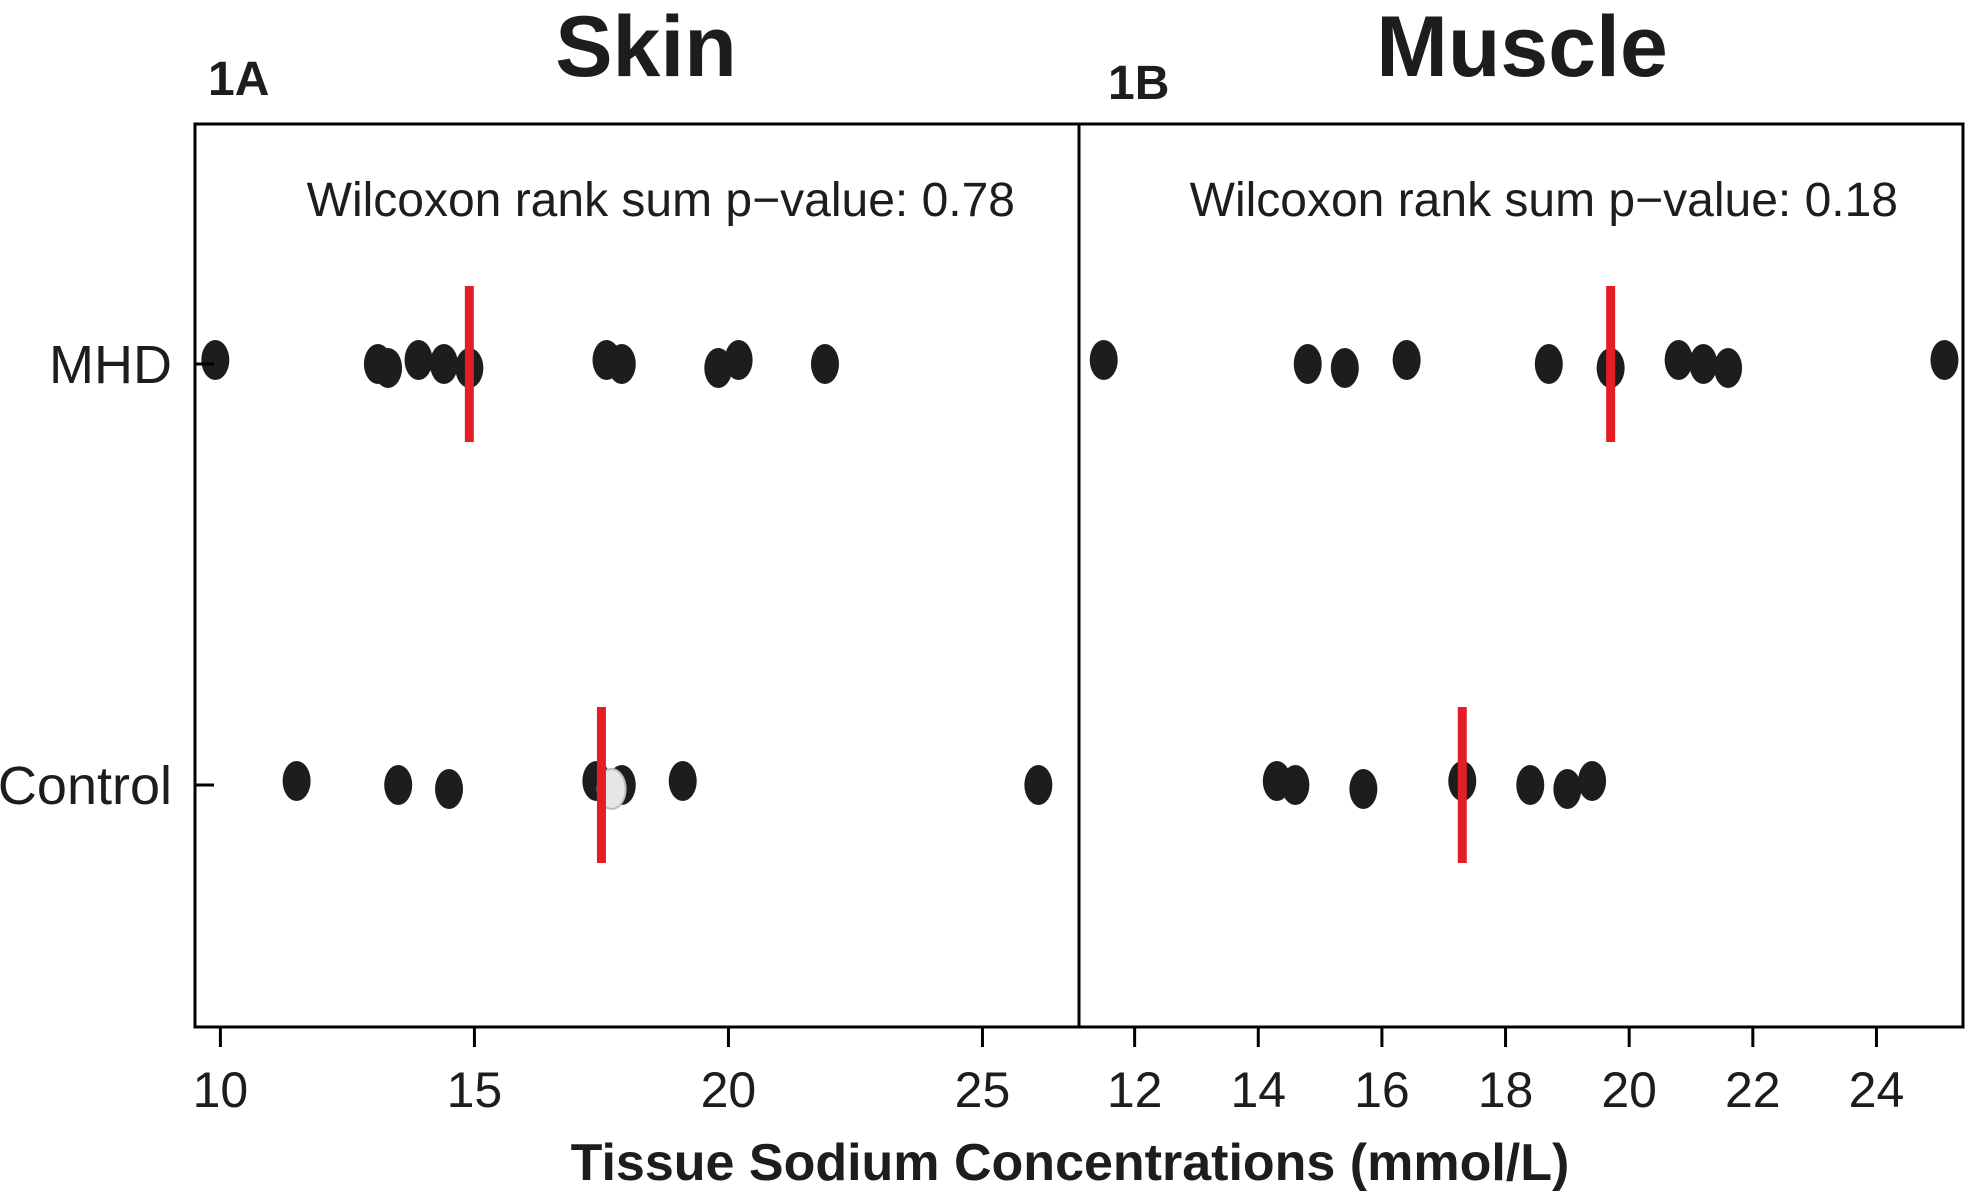  I want to click on muscle-x-tick-label: 18, so click(1506, 1090).